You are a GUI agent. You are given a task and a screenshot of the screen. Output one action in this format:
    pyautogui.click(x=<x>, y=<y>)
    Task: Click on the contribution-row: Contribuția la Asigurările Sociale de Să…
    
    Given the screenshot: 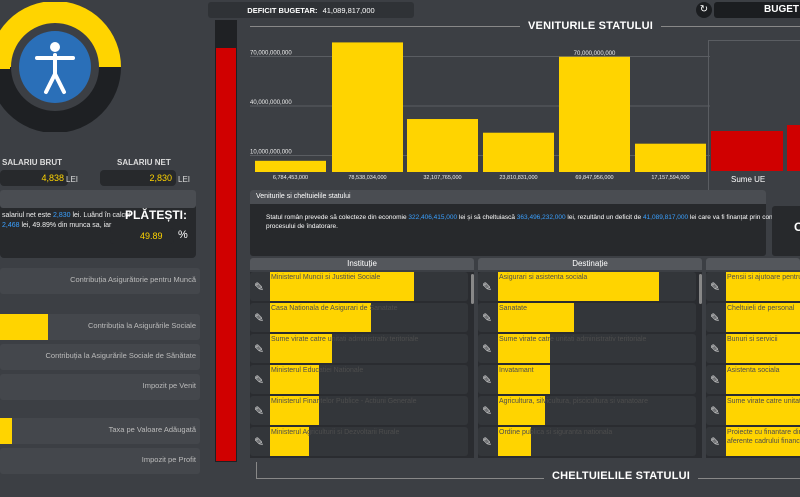 What is the action you would take?
    pyautogui.click(x=100, y=357)
    